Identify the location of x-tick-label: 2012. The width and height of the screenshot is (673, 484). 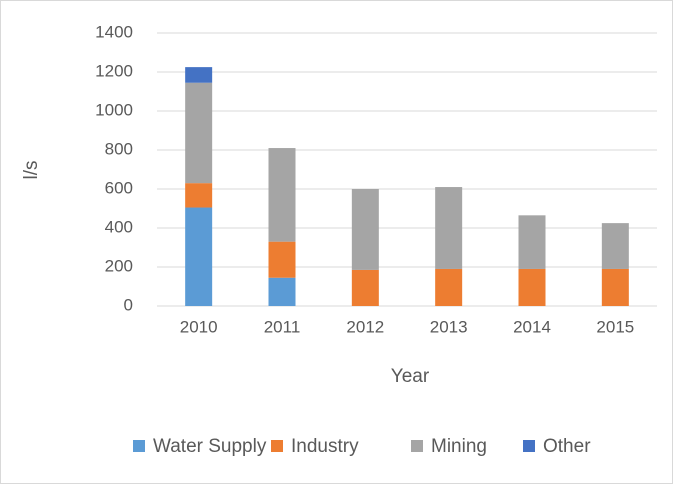
(365, 326).